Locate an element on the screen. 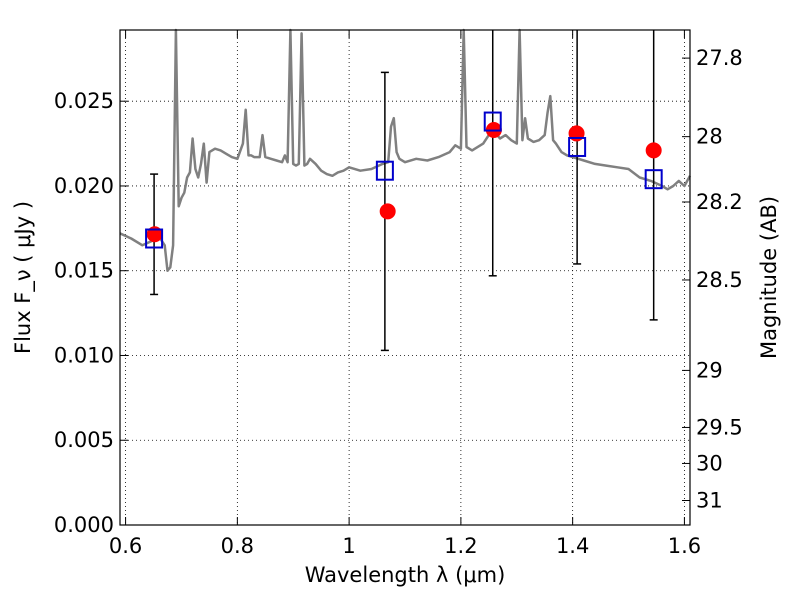 This screenshot has width=800, height=600. right-tick-label: 30 is located at coordinates (709, 463).